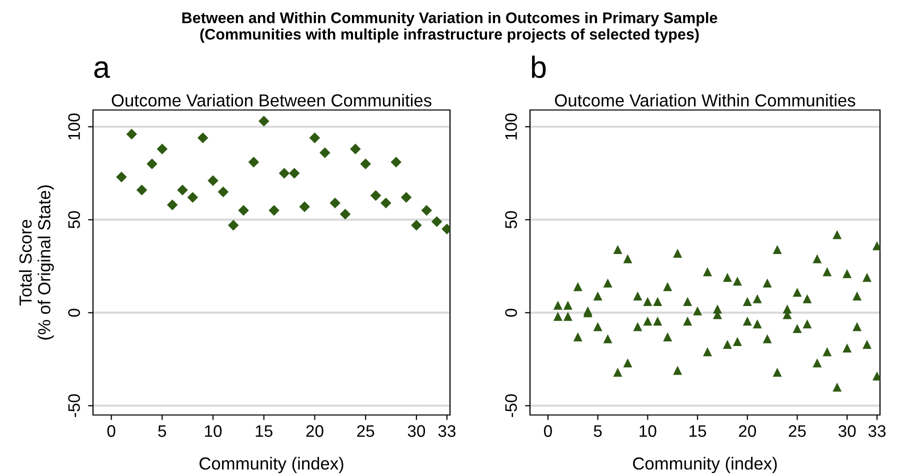 This screenshot has height=475, width=899. I want to click on text: a, so click(102, 69).